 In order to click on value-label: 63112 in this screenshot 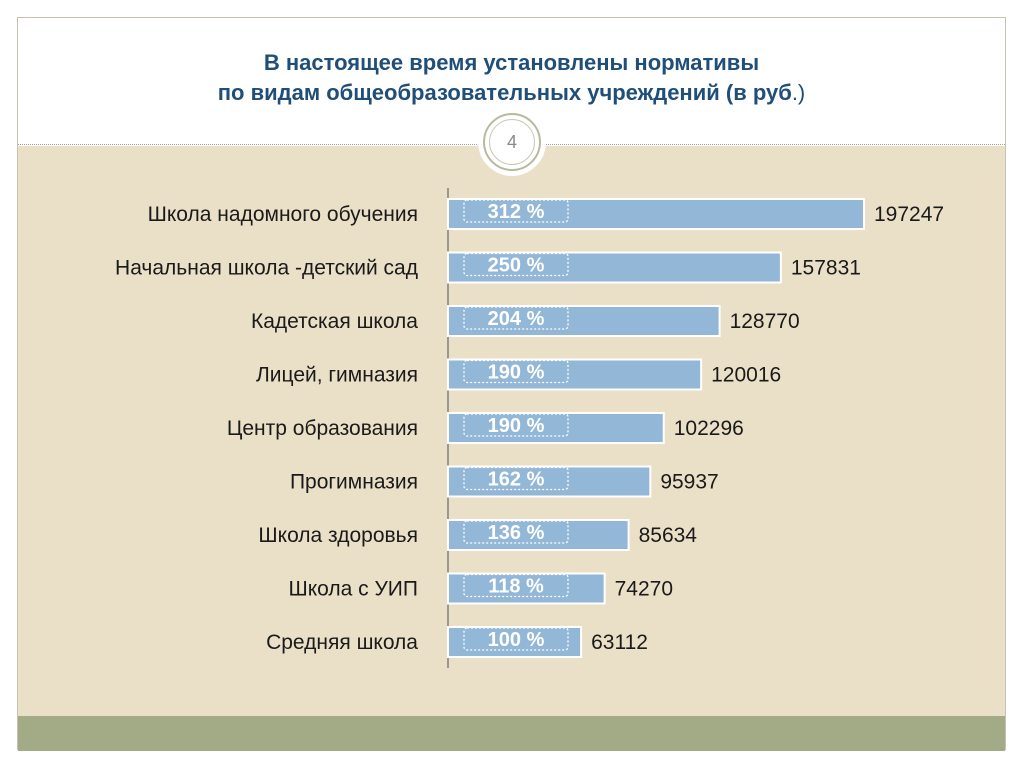, I will do `click(619, 642)`.